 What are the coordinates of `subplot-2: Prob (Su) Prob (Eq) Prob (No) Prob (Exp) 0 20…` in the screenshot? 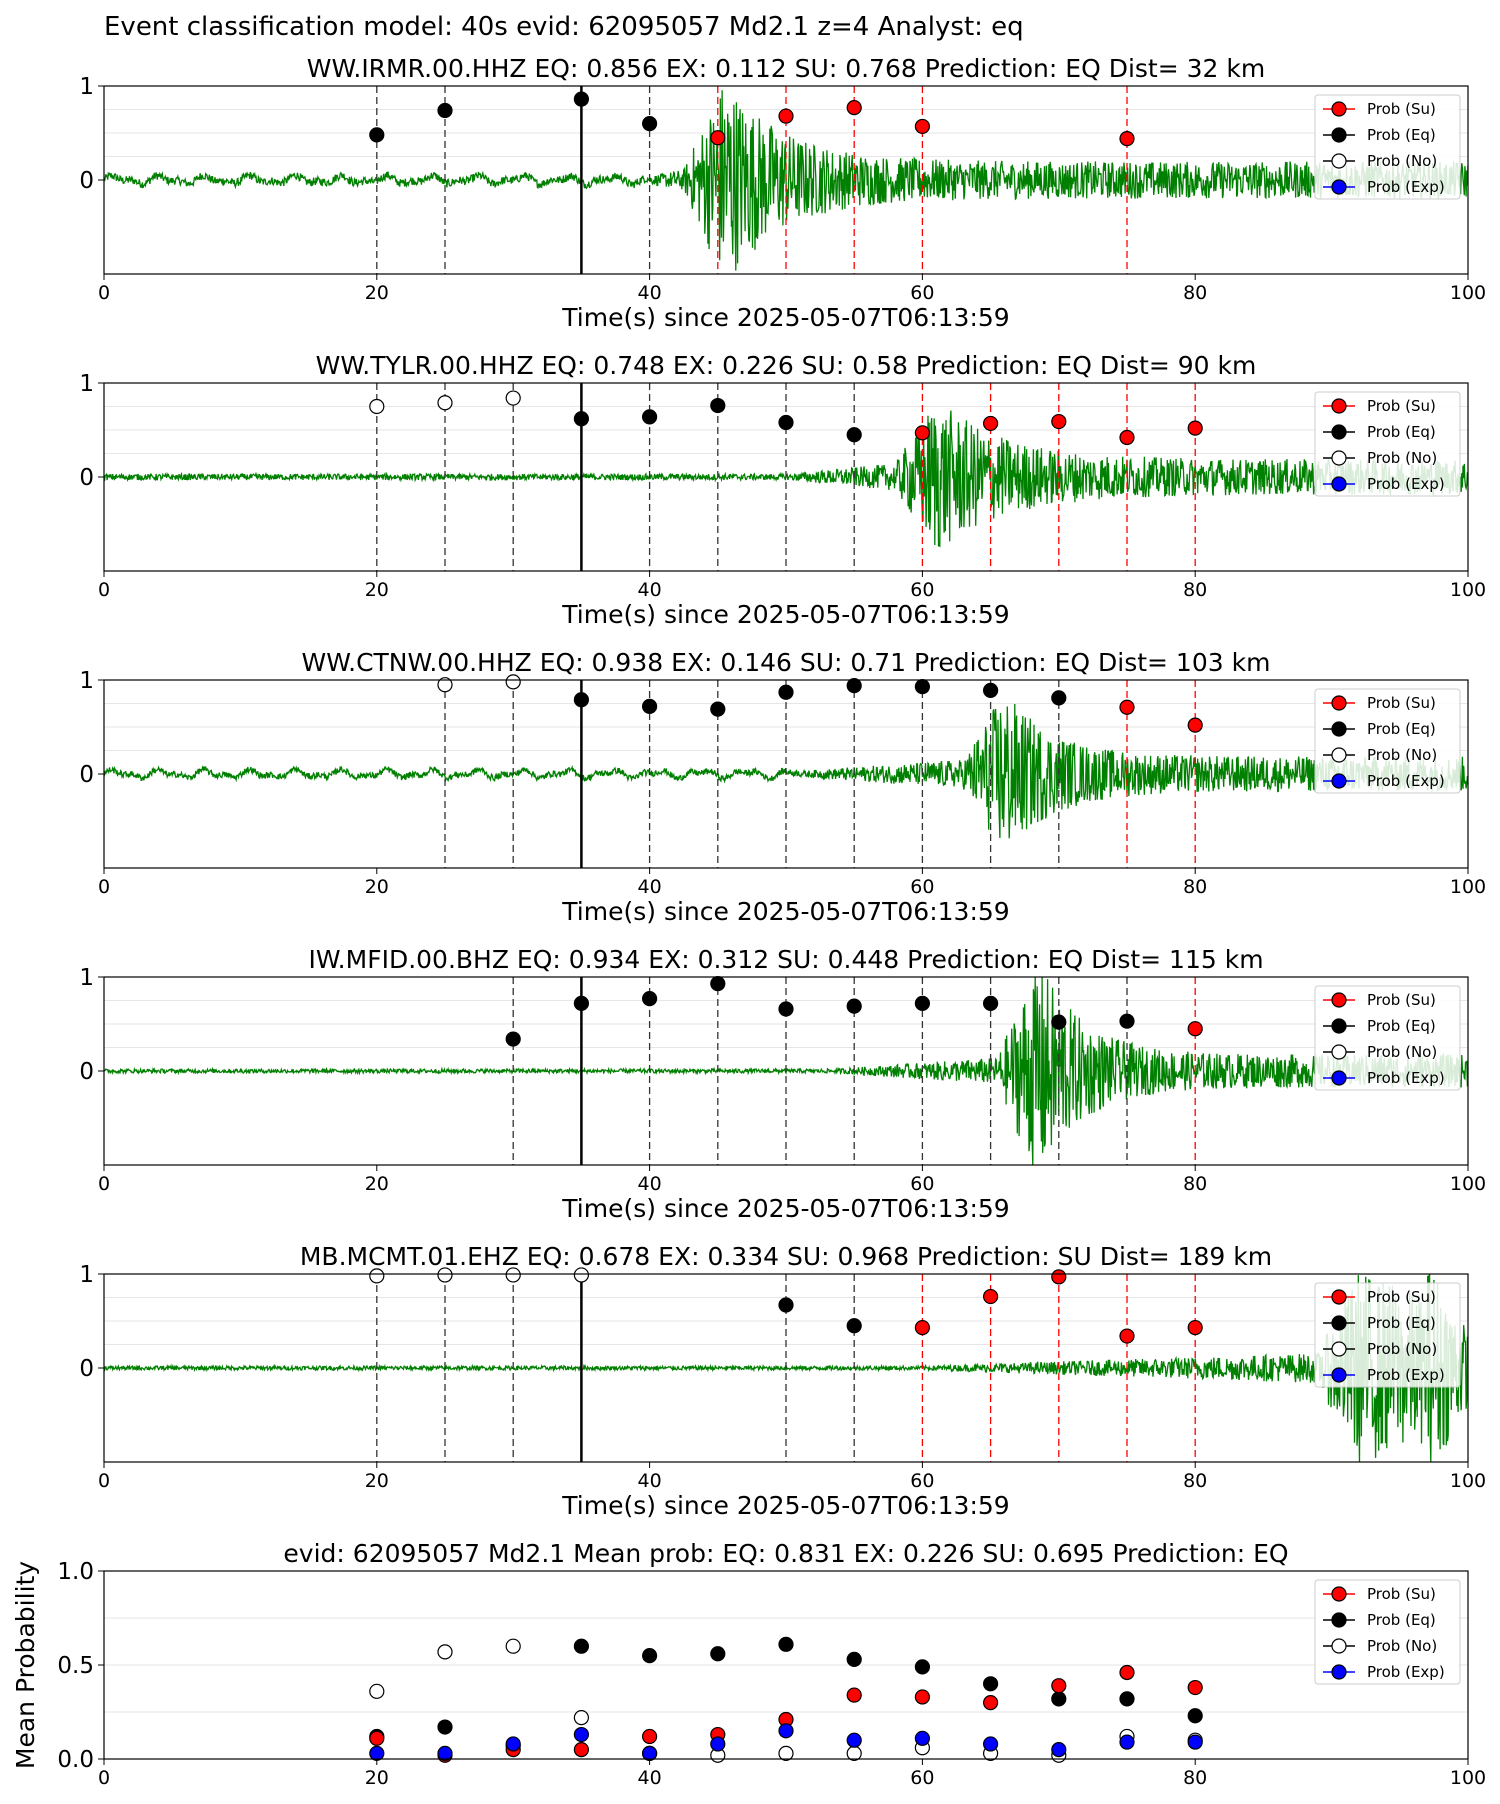 It's located at (782, 490).